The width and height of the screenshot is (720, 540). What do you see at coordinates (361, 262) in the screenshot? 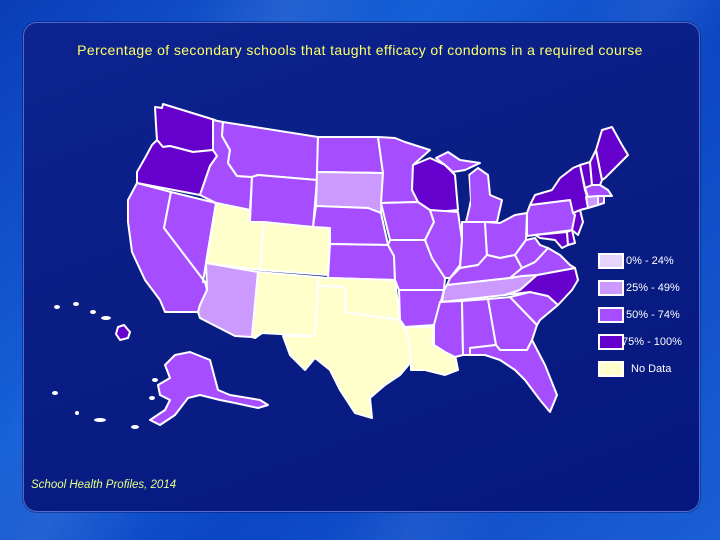
I see `state-ks` at bounding box center [361, 262].